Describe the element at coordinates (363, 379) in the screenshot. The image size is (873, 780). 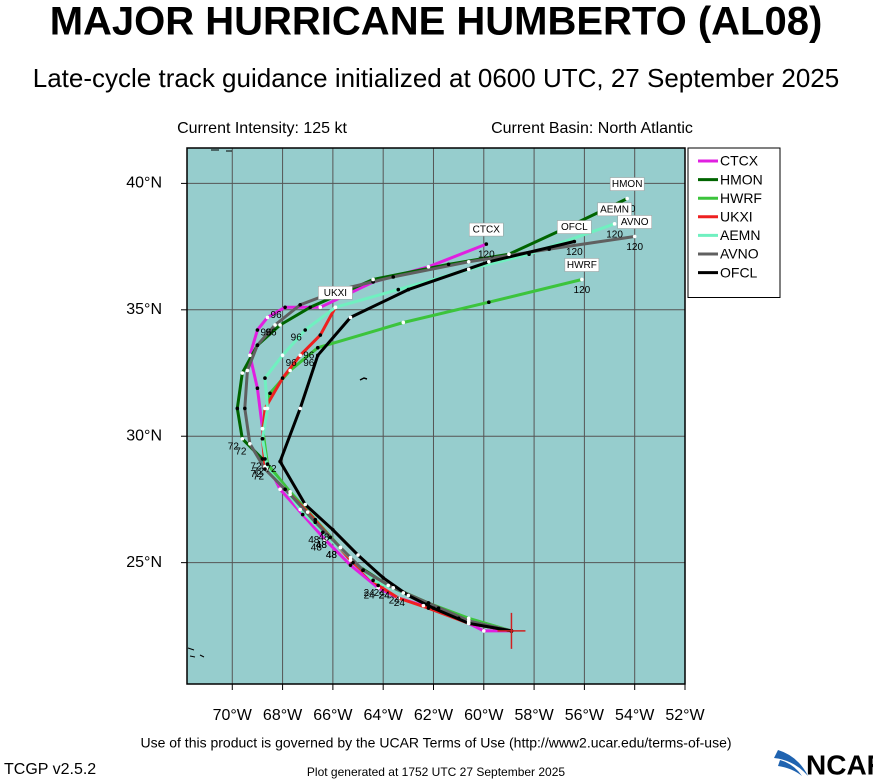
I see `bermuda-land` at that location.